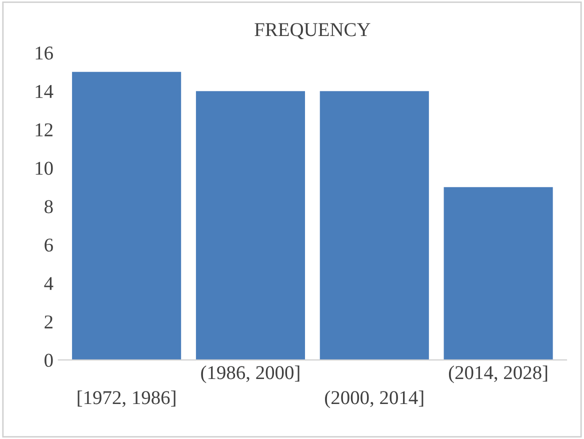 The width and height of the screenshot is (584, 439). What do you see at coordinates (48, 360) in the screenshot?
I see `y-tick-label: 0` at bounding box center [48, 360].